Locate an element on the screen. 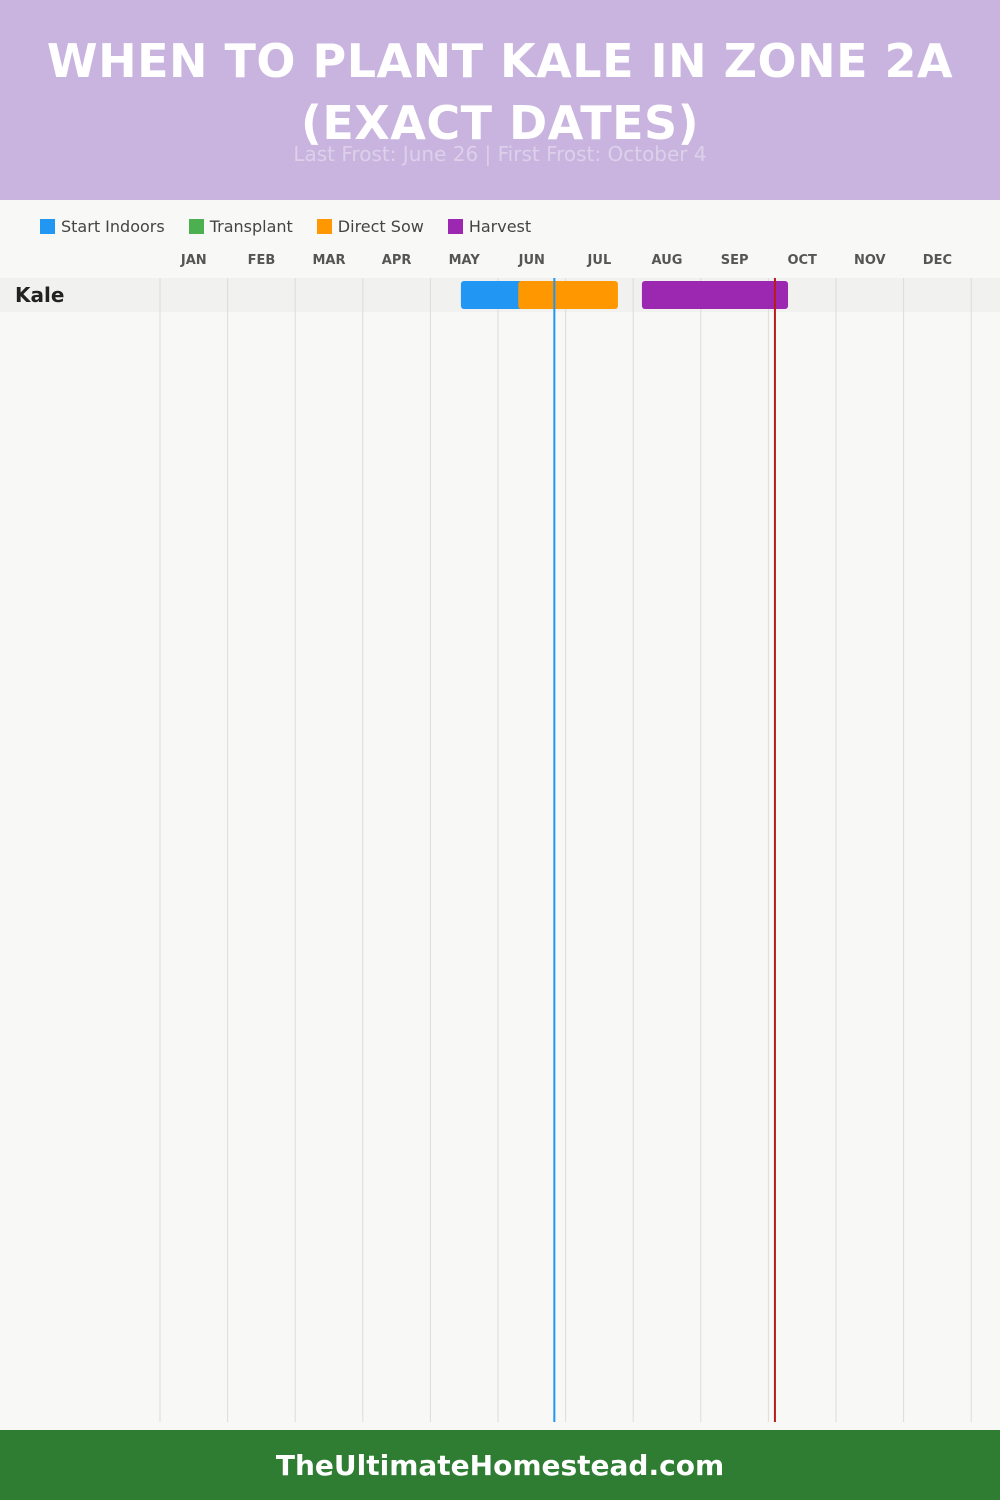  legend-label-transplant: Transplant is located at coordinates (251, 226).